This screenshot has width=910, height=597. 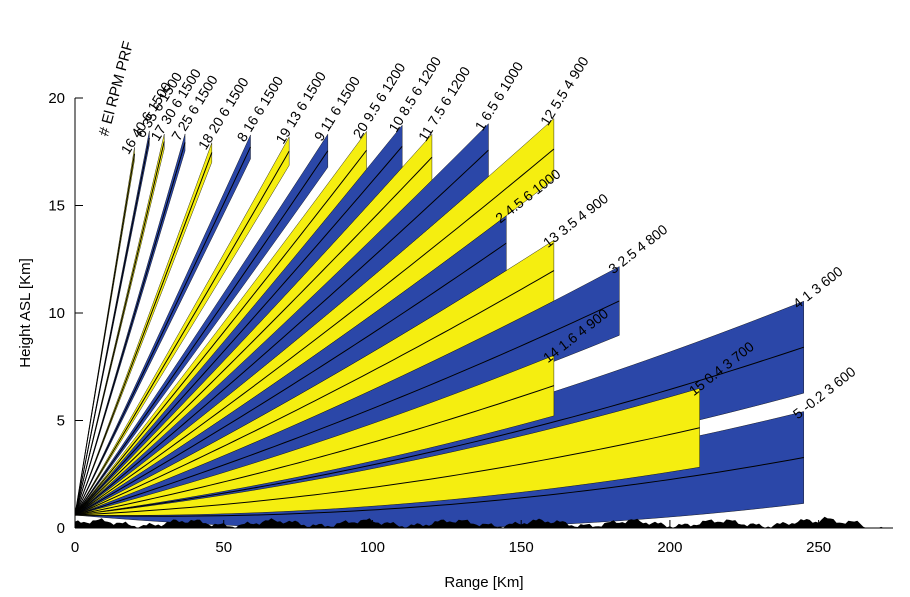 I want to click on header-label: # El RPM PRF, so click(x=116, y=88).